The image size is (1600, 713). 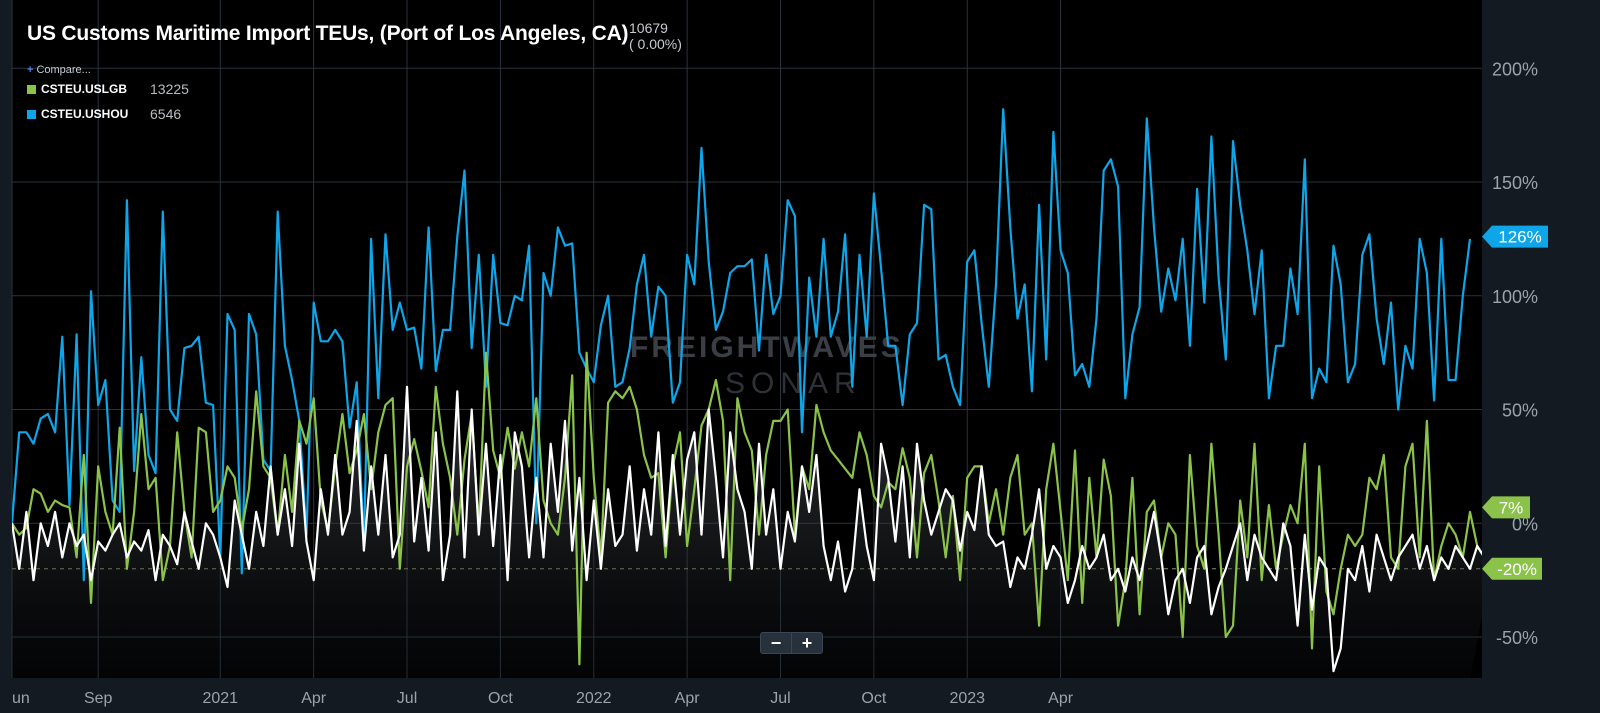 I want to click on current-value: 10679 ( 0.00%), so click(x=655, y=36).